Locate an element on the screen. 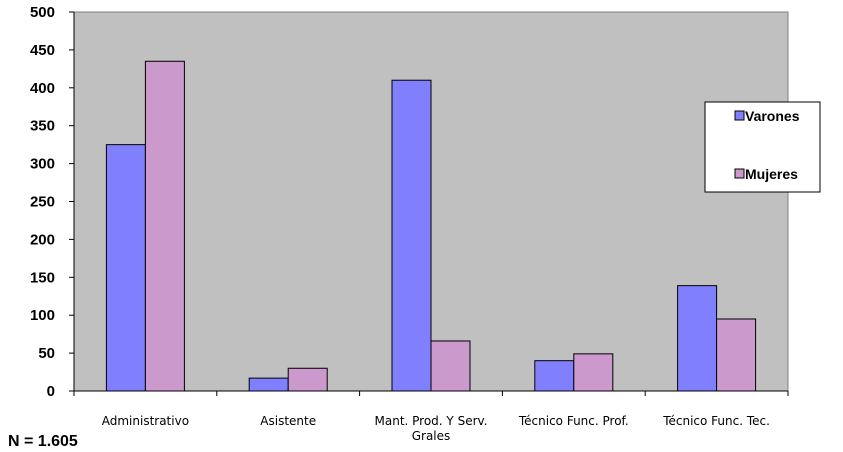 This screenshot has width=843, height=452. x-tick-label-line: Mant. Prod. Y Serv. is located at coordinates (431, 421).